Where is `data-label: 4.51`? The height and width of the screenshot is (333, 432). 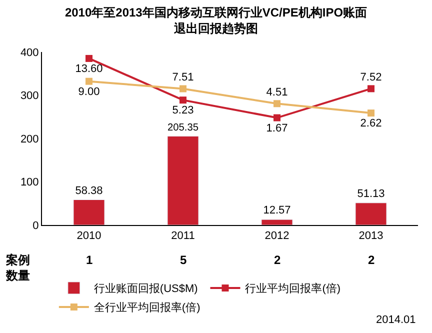 data-label: 4.51 is located at coordinates (277, 92).